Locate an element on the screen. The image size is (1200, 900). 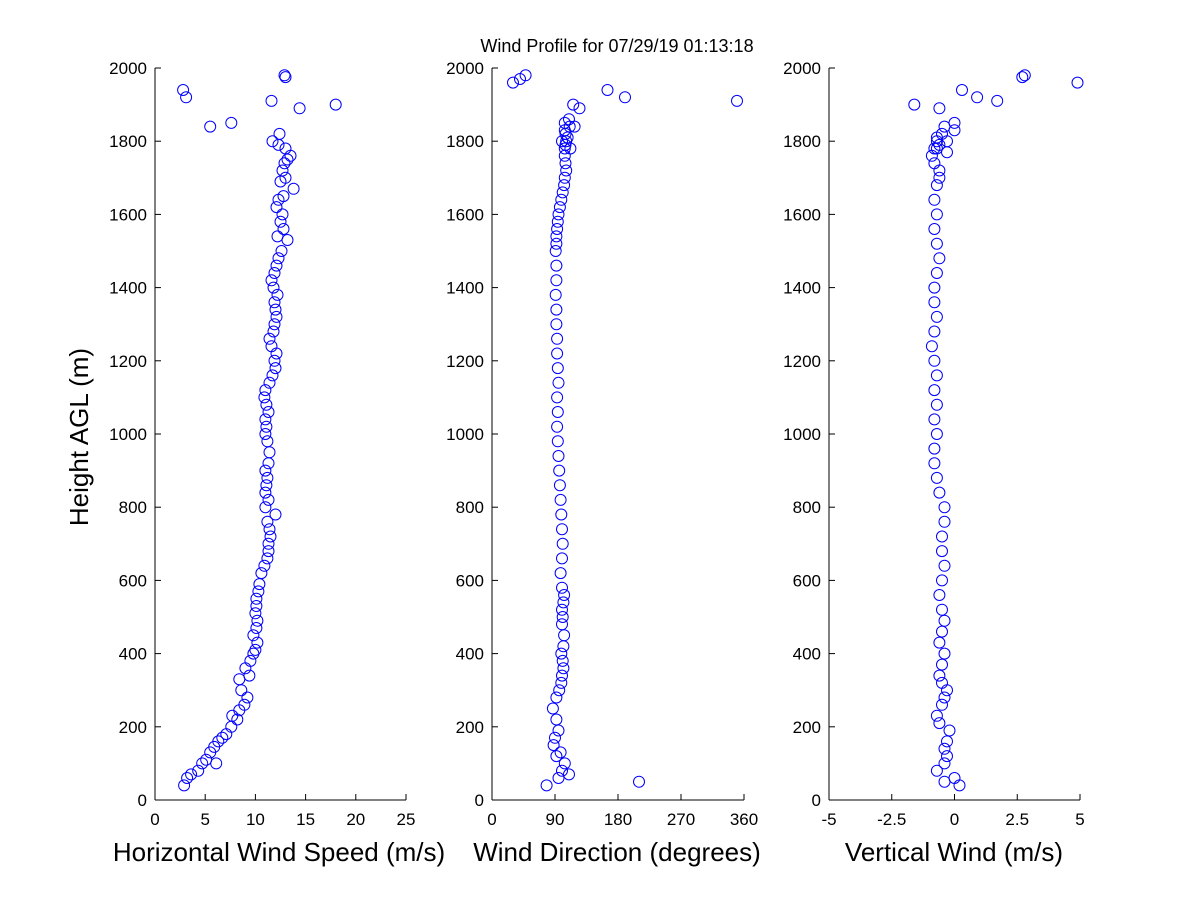
y-tick-label: 1800 is located at coordinates (128, 141).